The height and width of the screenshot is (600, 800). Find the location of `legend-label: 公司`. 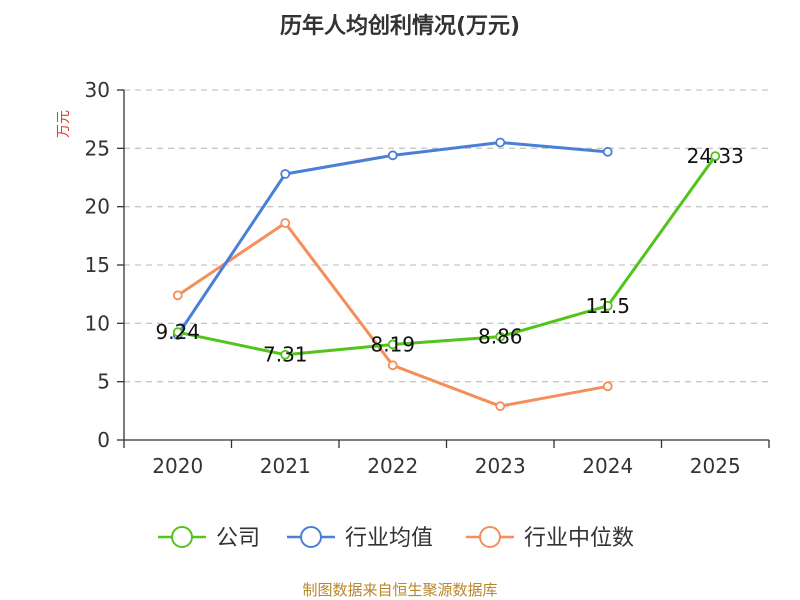

legend-label: 公司 is located at coordinates (238, 538).